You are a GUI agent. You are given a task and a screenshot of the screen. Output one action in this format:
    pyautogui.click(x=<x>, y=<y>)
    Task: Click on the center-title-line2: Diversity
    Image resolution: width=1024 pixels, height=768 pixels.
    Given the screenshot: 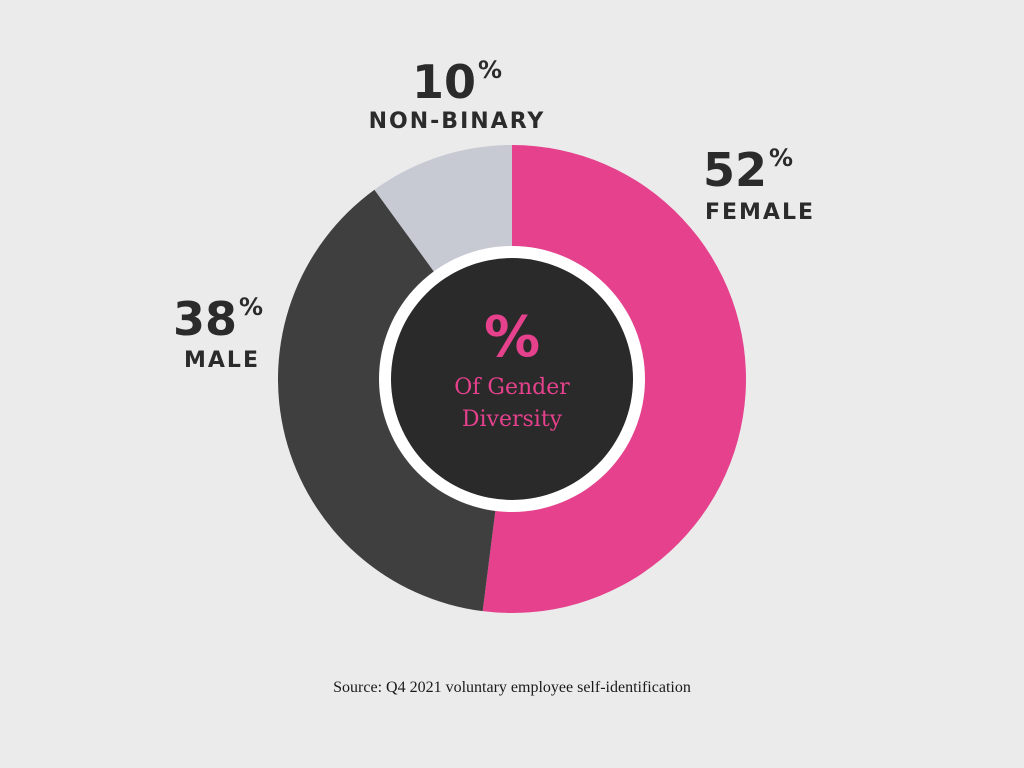 What is the action you would take?
    pyautogui.click(x=512, y=419)
    